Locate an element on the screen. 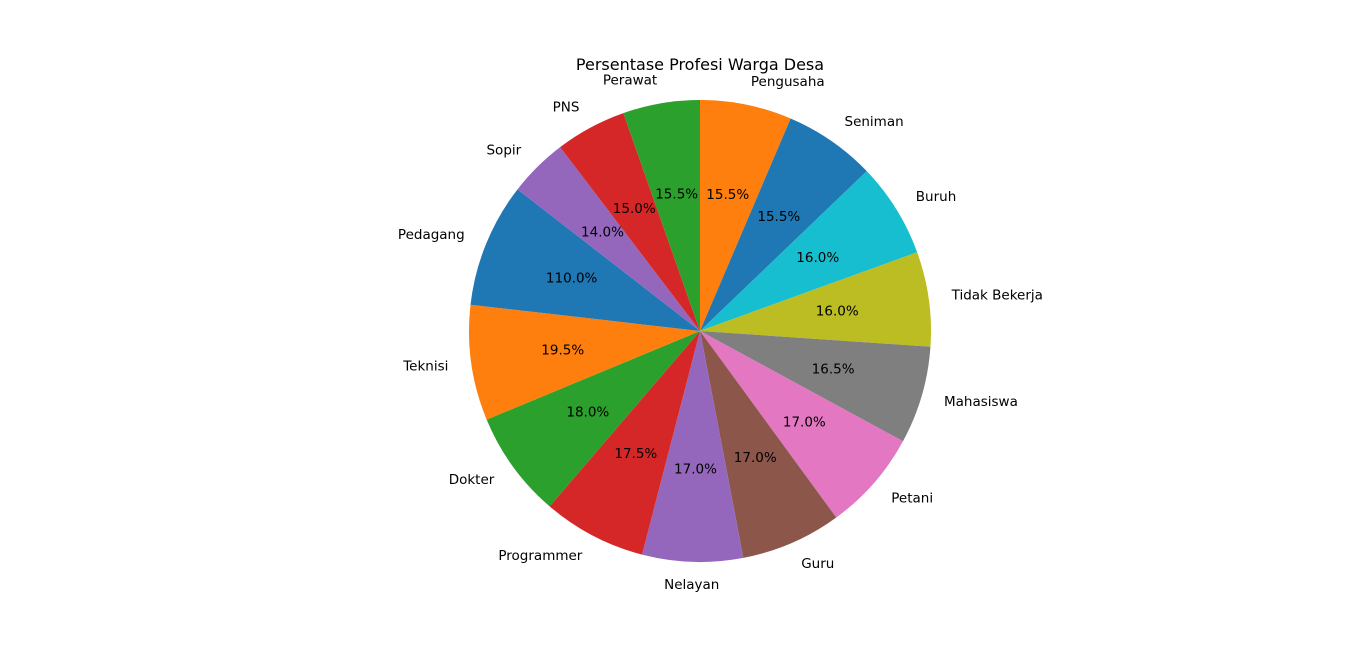  slice-percentage-label: 17.5% is located at coordinates (635, 454).